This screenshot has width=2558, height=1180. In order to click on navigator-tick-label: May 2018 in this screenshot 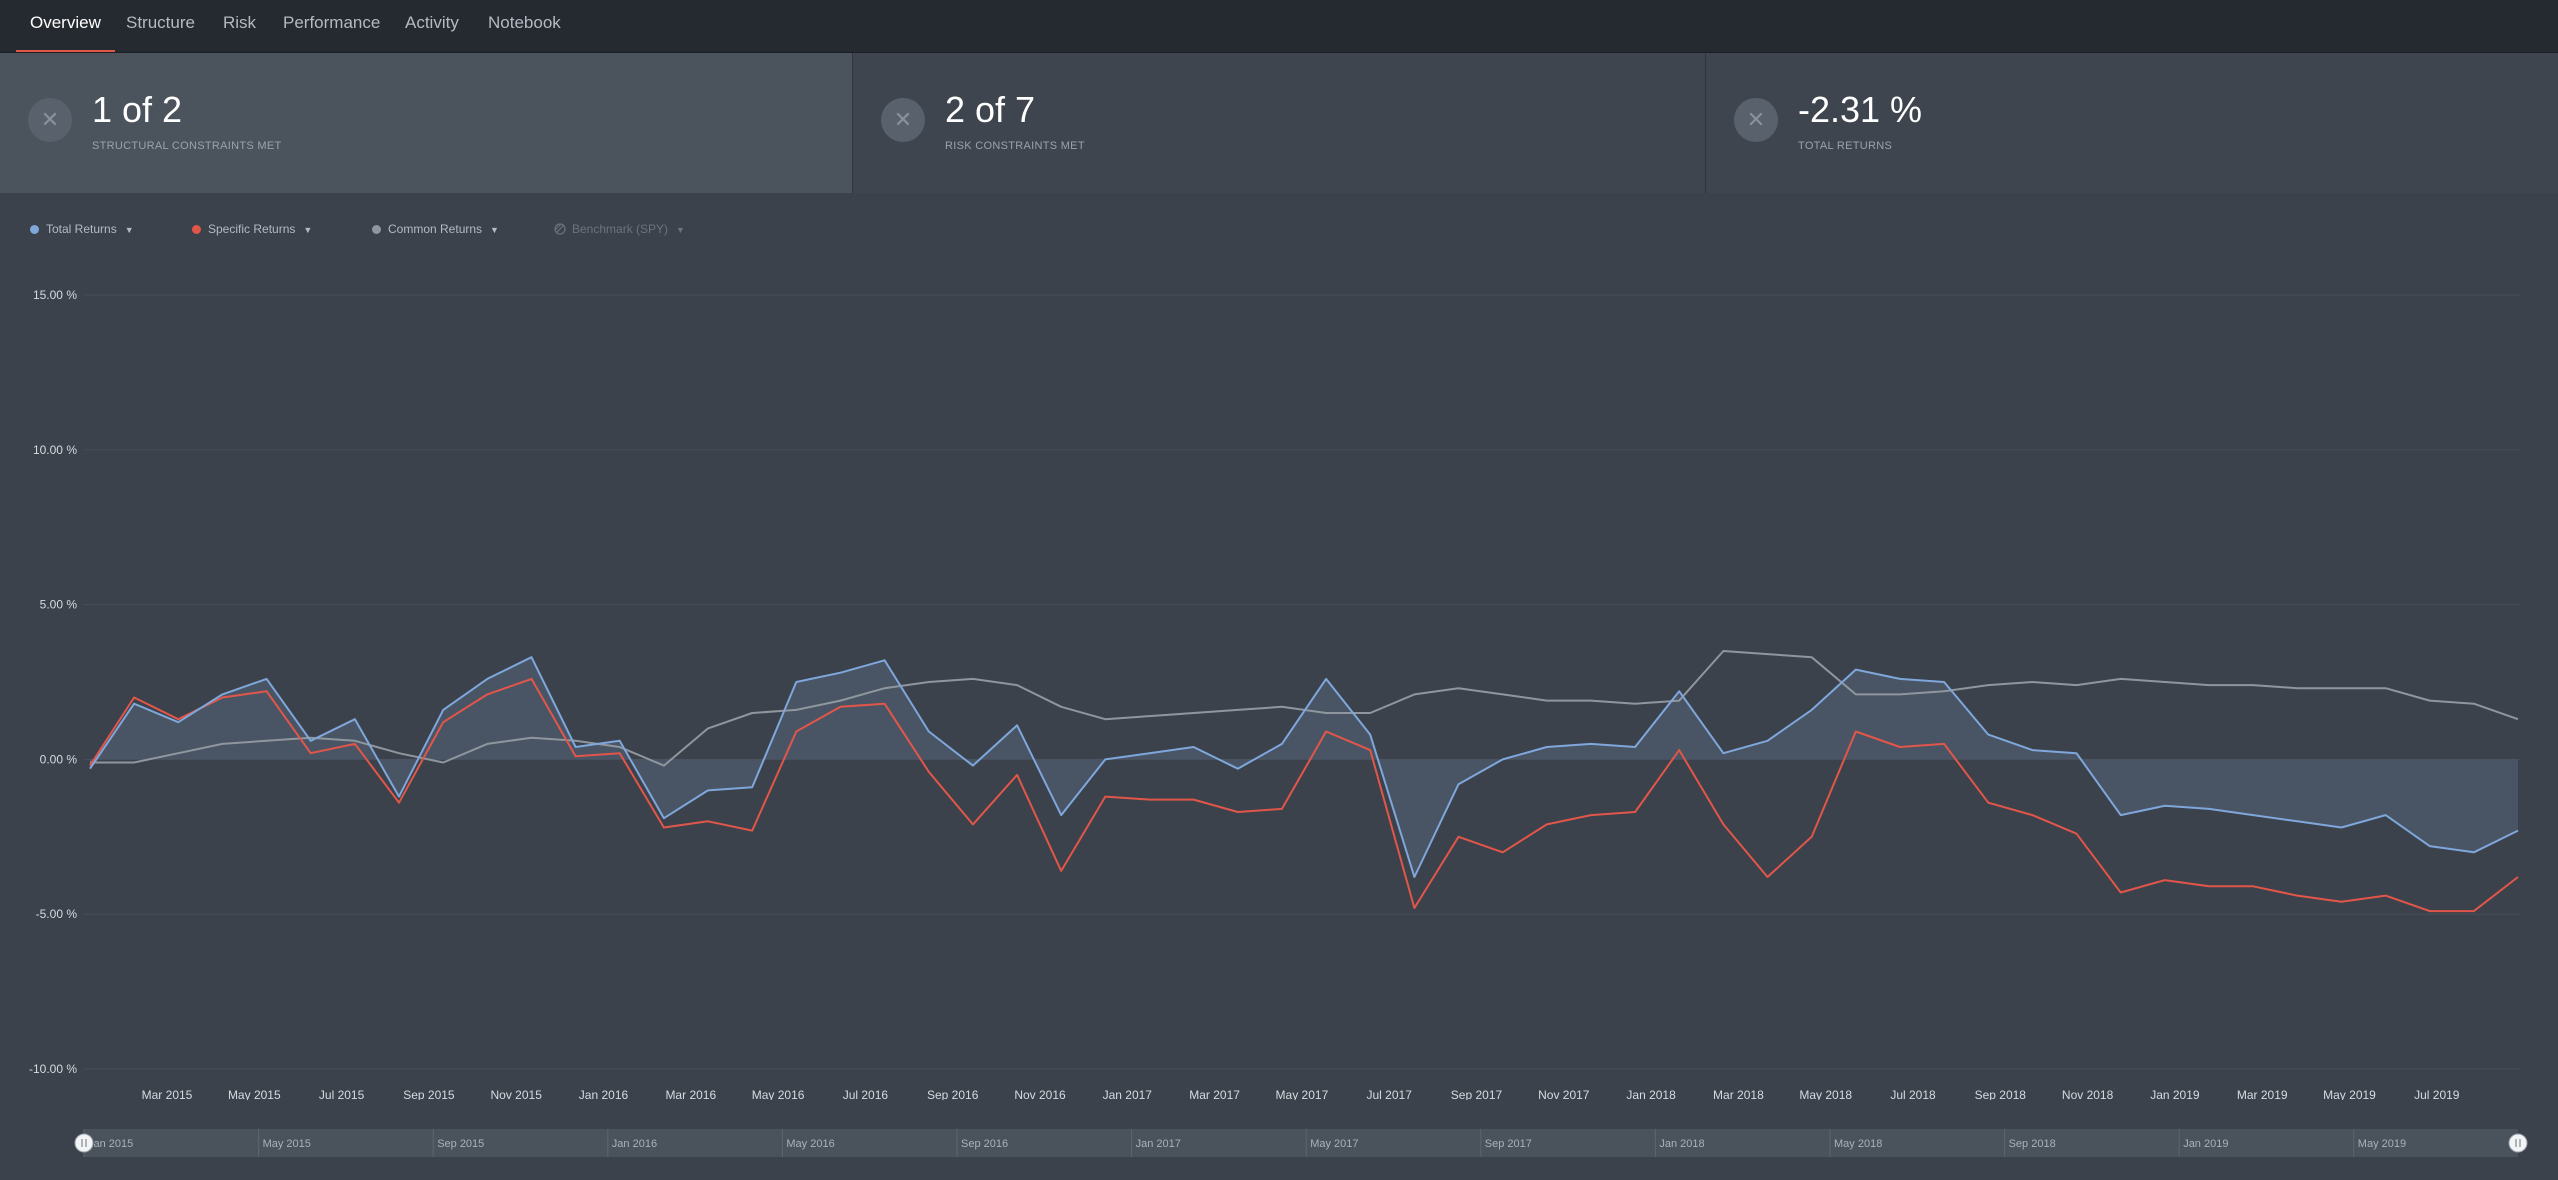, I will do `click(1858, 1144)`.